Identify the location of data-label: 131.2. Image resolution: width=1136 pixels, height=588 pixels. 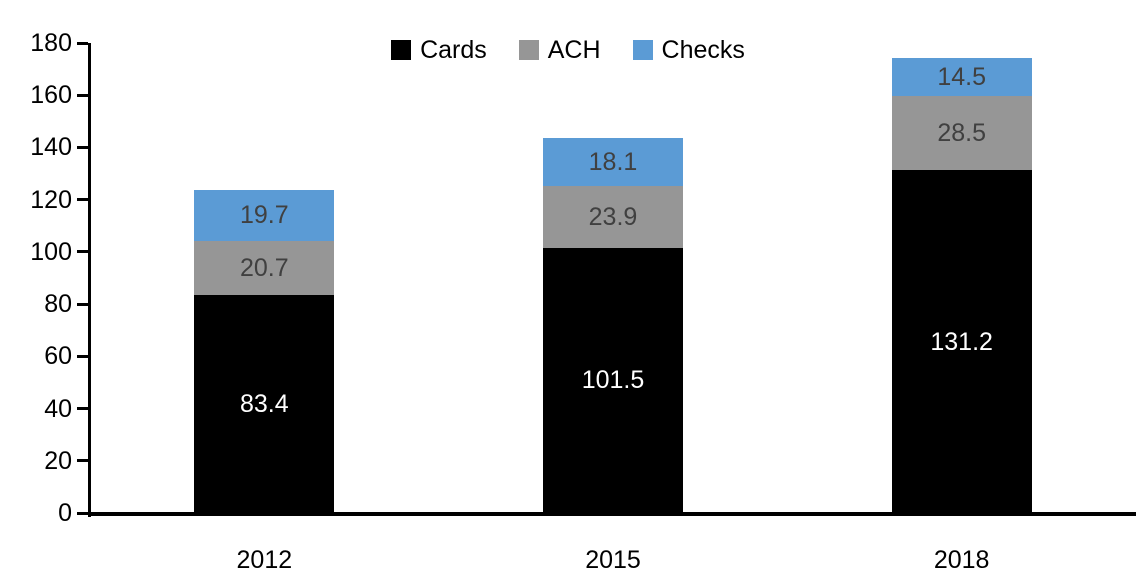
(961, 341).